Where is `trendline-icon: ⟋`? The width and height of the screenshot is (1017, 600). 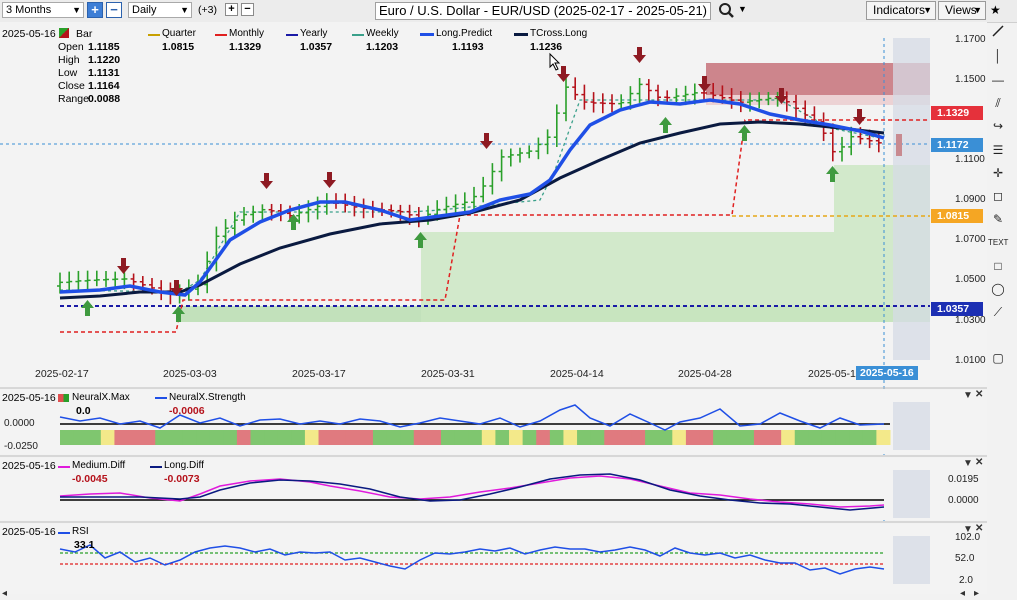 trendline-icon: ⟋ is located at coordinates (998, 312).